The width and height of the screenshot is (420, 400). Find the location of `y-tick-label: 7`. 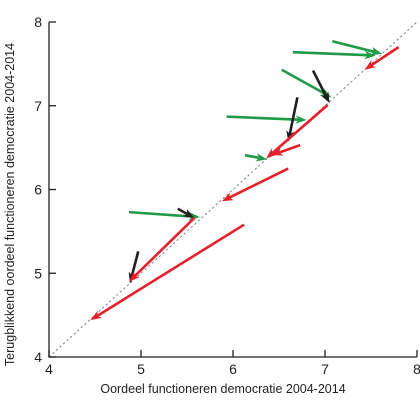

y-tick-label: 7 is located at coordinates (38, 106).